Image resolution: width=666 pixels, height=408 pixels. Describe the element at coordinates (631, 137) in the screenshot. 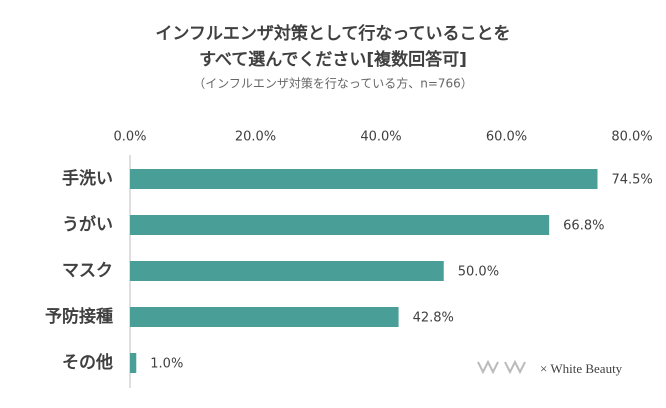

I see `x-tick-label: 80.0%` at that location.